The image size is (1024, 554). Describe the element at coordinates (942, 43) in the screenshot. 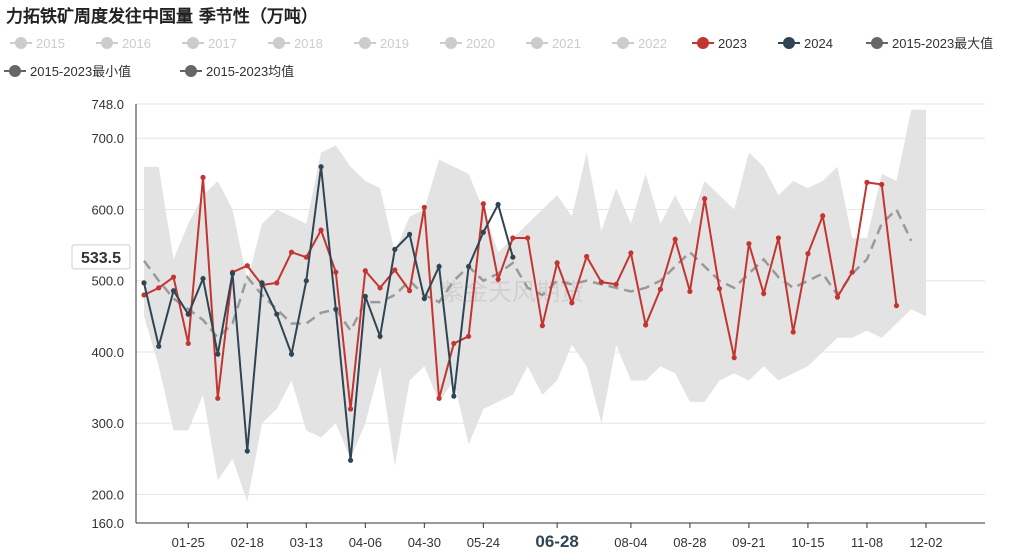

I see `legend-label: 2015-2023最大值` at that location.